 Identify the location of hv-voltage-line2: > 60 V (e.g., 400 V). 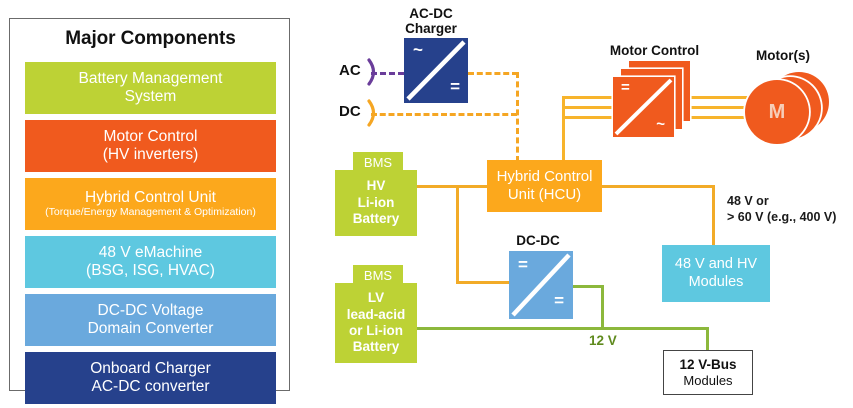
(782, 216).